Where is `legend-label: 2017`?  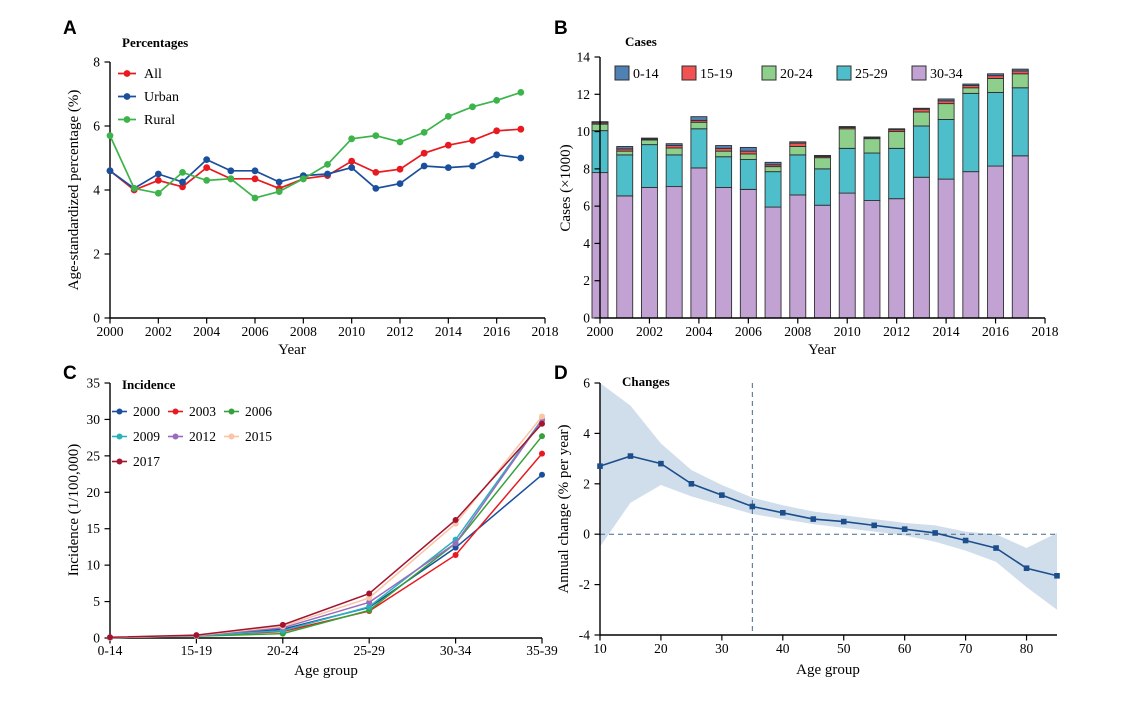
legend-label: 2017 is located at coordinates (146, 461).